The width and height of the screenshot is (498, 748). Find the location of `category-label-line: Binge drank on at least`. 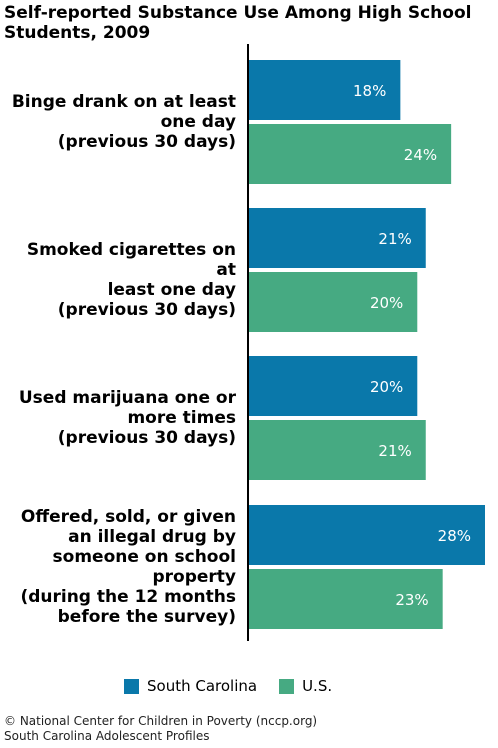

category-label-line: Binge drank on at least is located at coordinates (123, 102).